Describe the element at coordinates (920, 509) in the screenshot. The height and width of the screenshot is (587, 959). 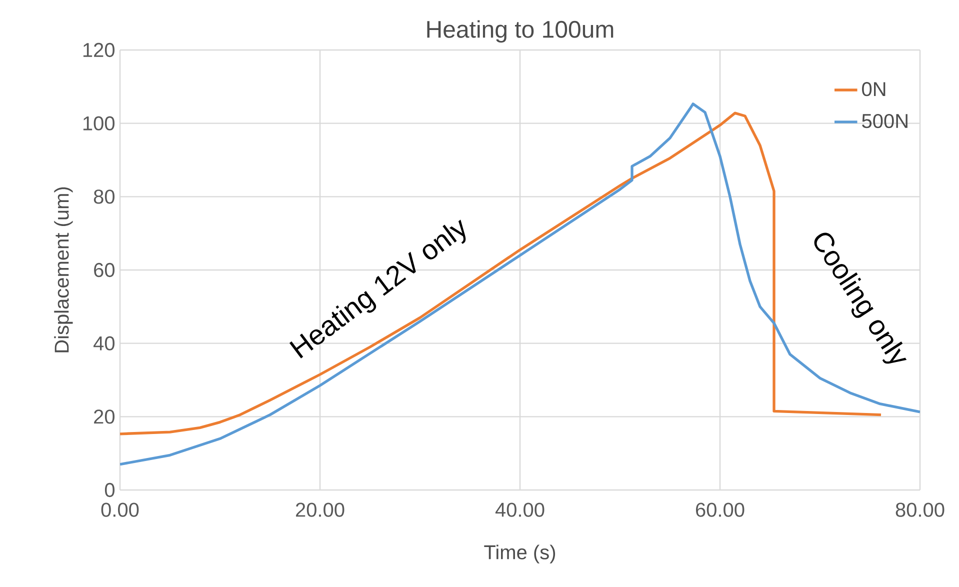
I see `x-tick-label: 80.00` at that location.